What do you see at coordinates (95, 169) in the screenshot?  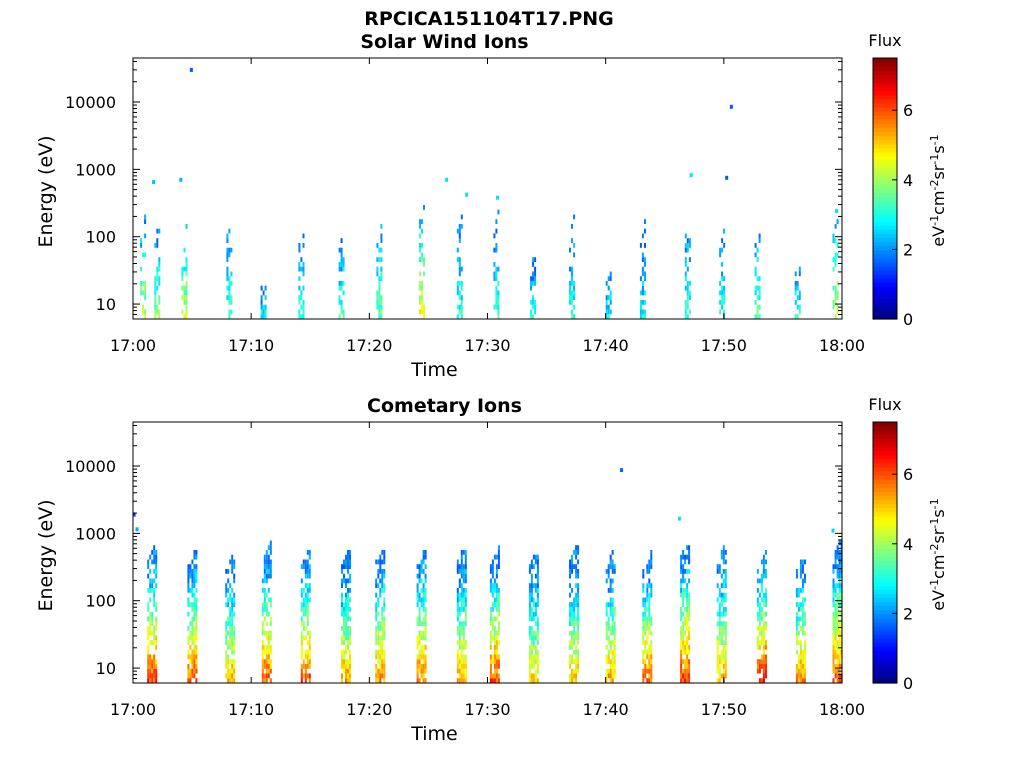 I see `y-tick-label: 1000` at bounding box center [95, 169].